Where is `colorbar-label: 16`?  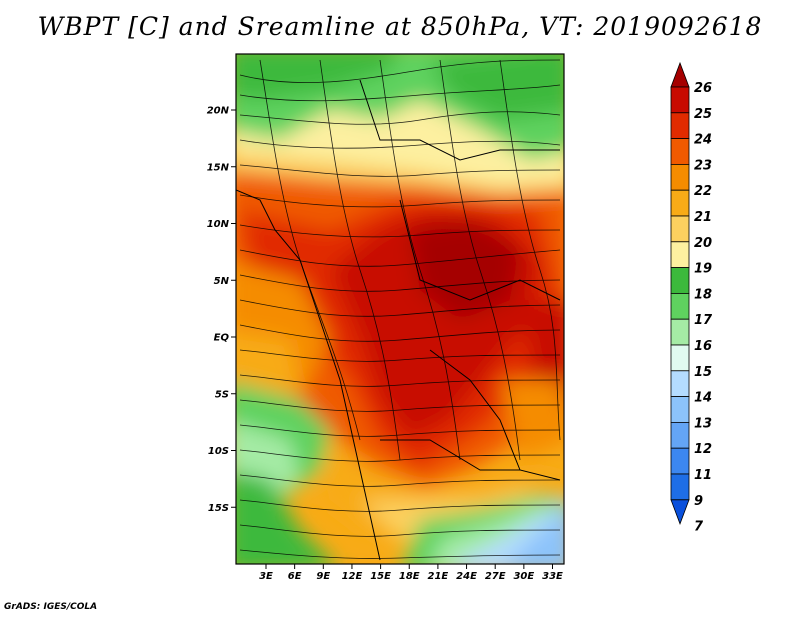
colorbar-label: 16 is located at coordinates (703, 346).